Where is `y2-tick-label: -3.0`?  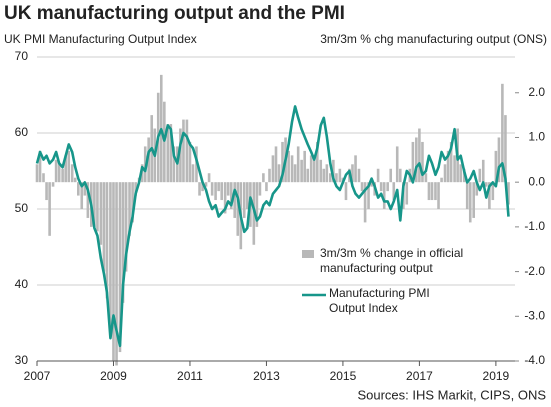
y2-tick-label: -3.0 is located at coordinates (534, 315).